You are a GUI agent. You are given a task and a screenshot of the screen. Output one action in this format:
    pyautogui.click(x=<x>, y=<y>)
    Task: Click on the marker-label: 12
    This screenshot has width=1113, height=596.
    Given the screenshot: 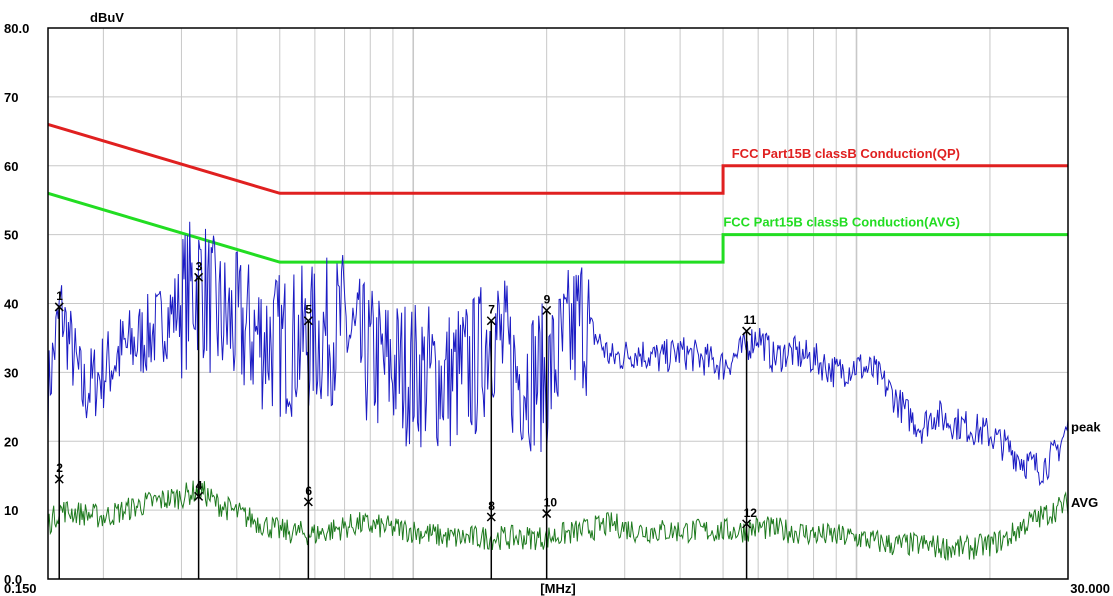 What is the action you would take?
    pyautogui.click(x=751, y=513)
    